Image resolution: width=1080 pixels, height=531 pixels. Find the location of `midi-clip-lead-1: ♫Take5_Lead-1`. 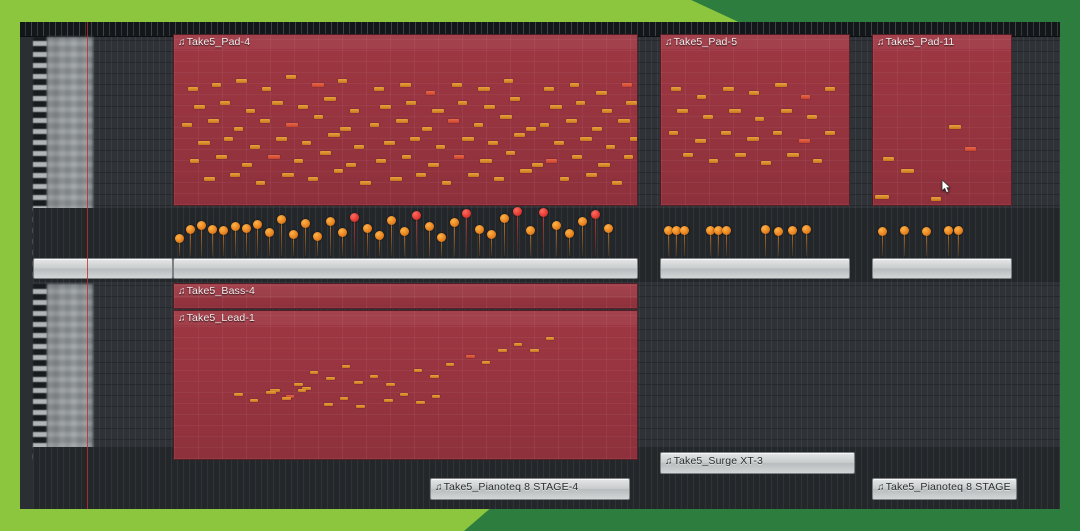

midi-clip-lead-1: ♫Take5_Lead-1 is located at coordinates (405, 385).